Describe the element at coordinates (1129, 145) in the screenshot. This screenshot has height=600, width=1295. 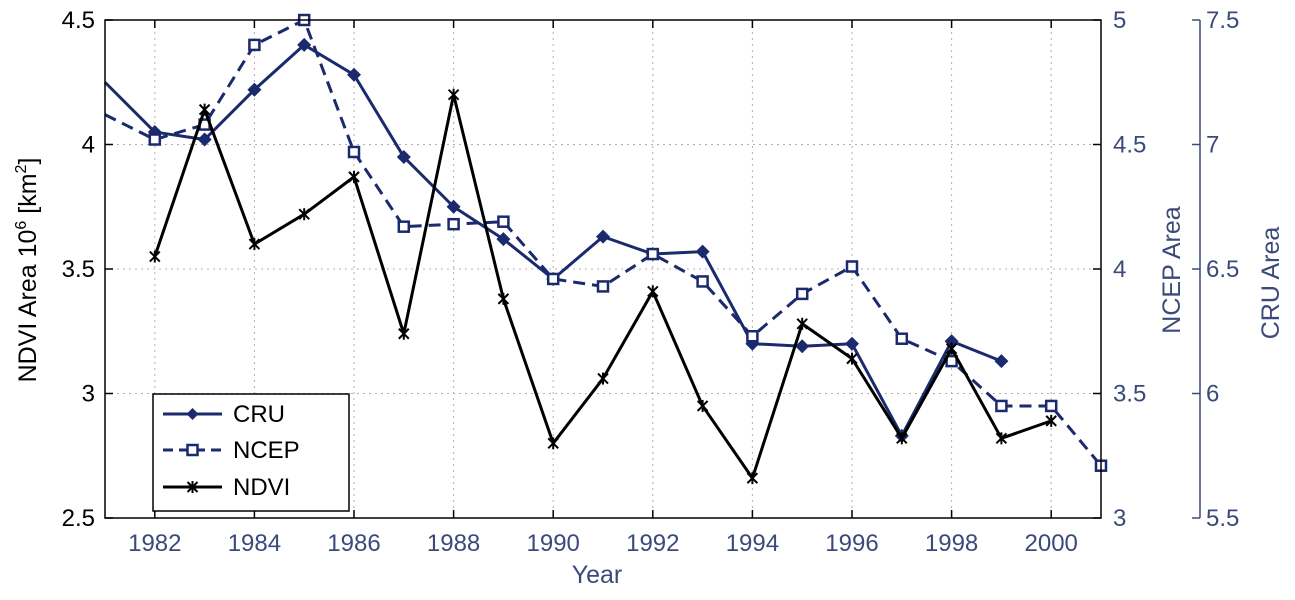
I see `ncep-tick-label: 4.5` at that location.